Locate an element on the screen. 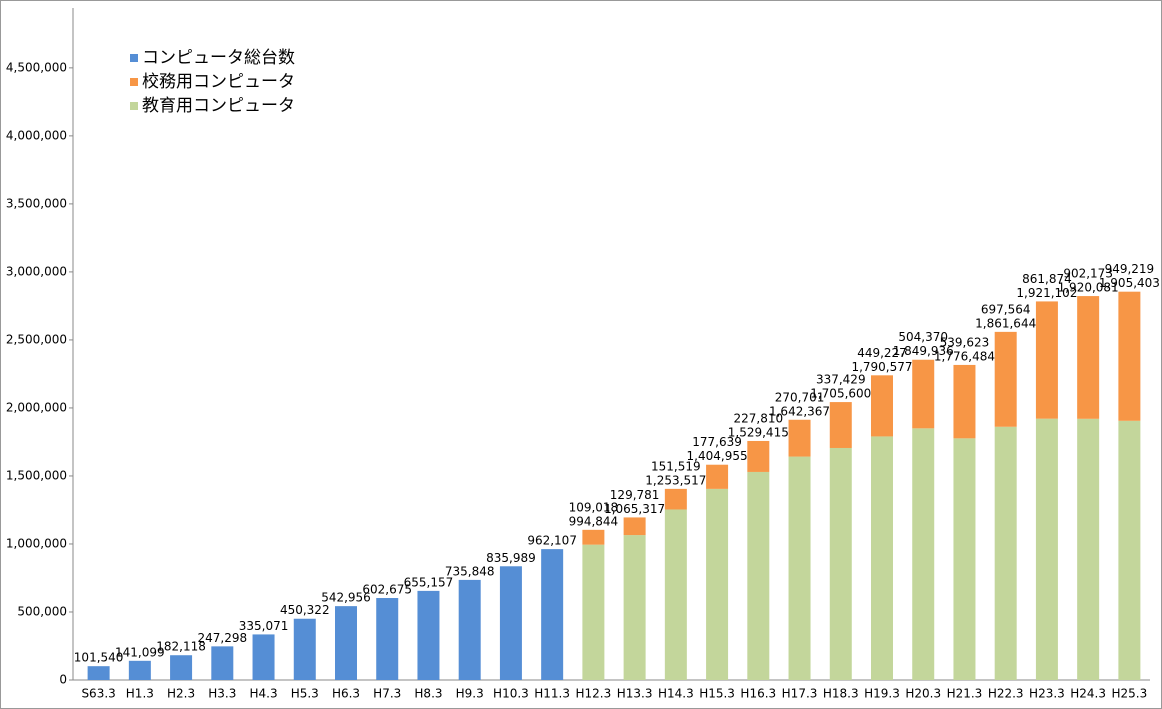 This screenshot has height=709, width=1162. value-label: 1,253,517 is located at coordinates (675, 480).